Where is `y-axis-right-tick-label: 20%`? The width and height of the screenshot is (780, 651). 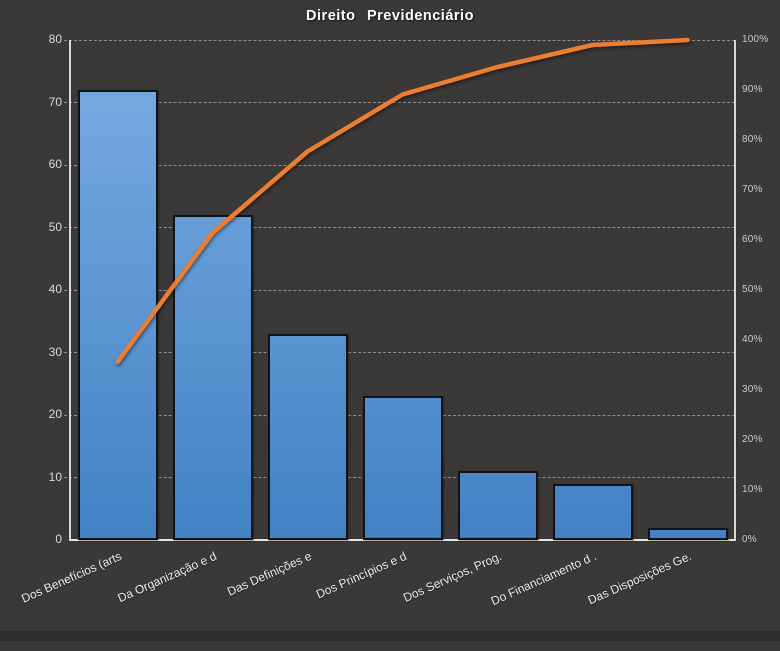 y-axis-right-tick-label: 20% is located at coordinates (752, 439).